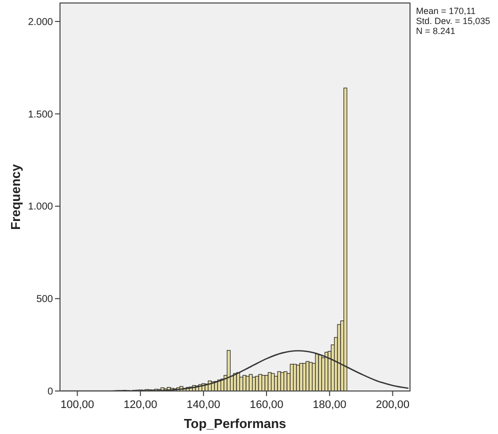 The width and height of the screenshot is (498, 434). What do you see at coordinates (446, 11) in the screenshot?
I see `text: Mean = 170,11` at bounding box center [446, 11].